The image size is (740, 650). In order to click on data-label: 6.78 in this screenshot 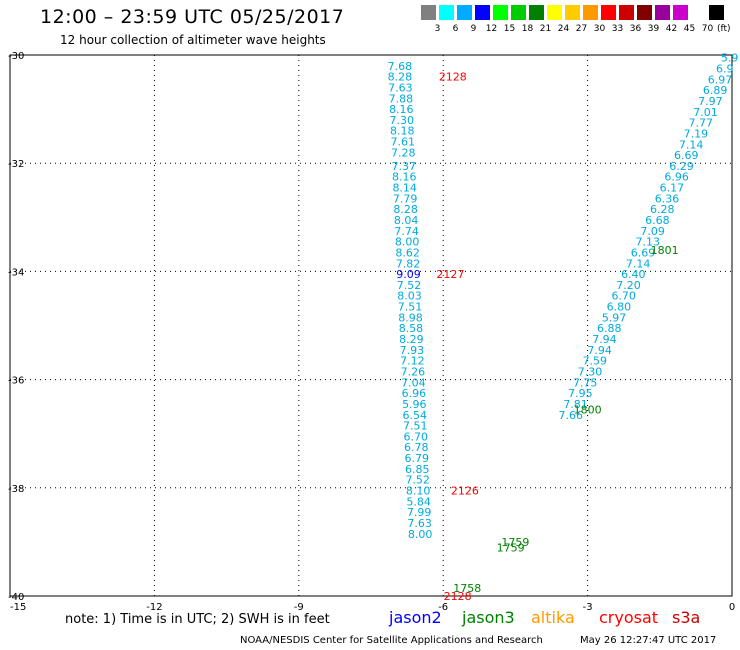, I will do `click(416, 447)`.